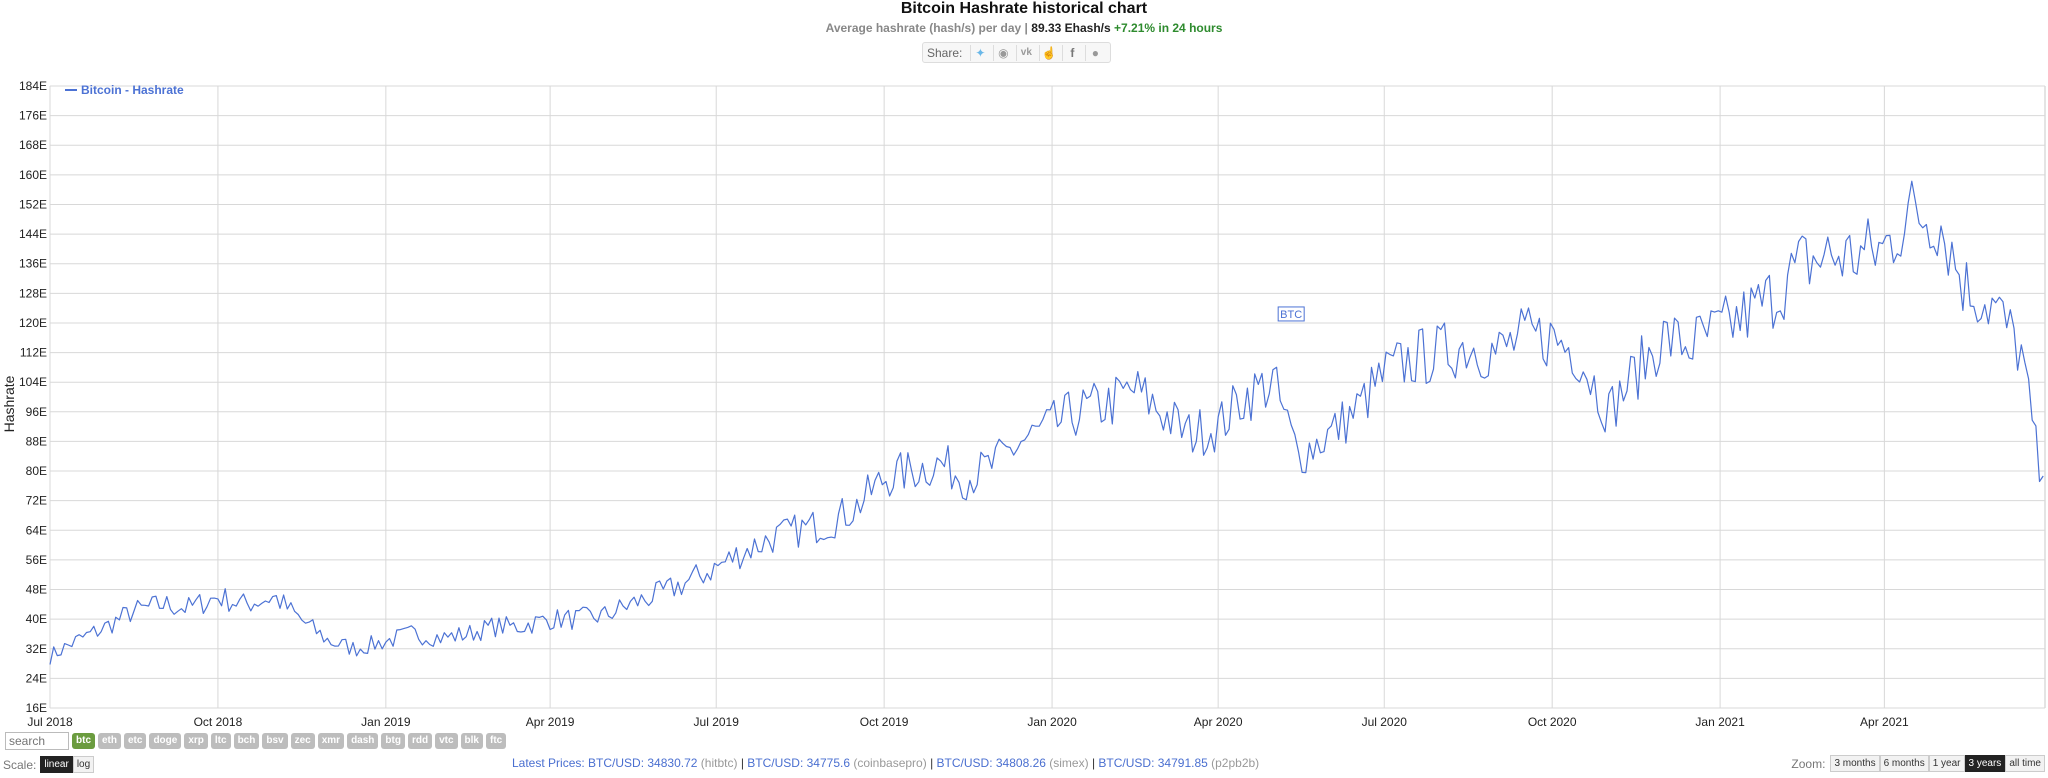 Image resolution: width=2048 pixels, height=778 pixels. I want to click on y-tick-label: 160E, so click(33, 175).